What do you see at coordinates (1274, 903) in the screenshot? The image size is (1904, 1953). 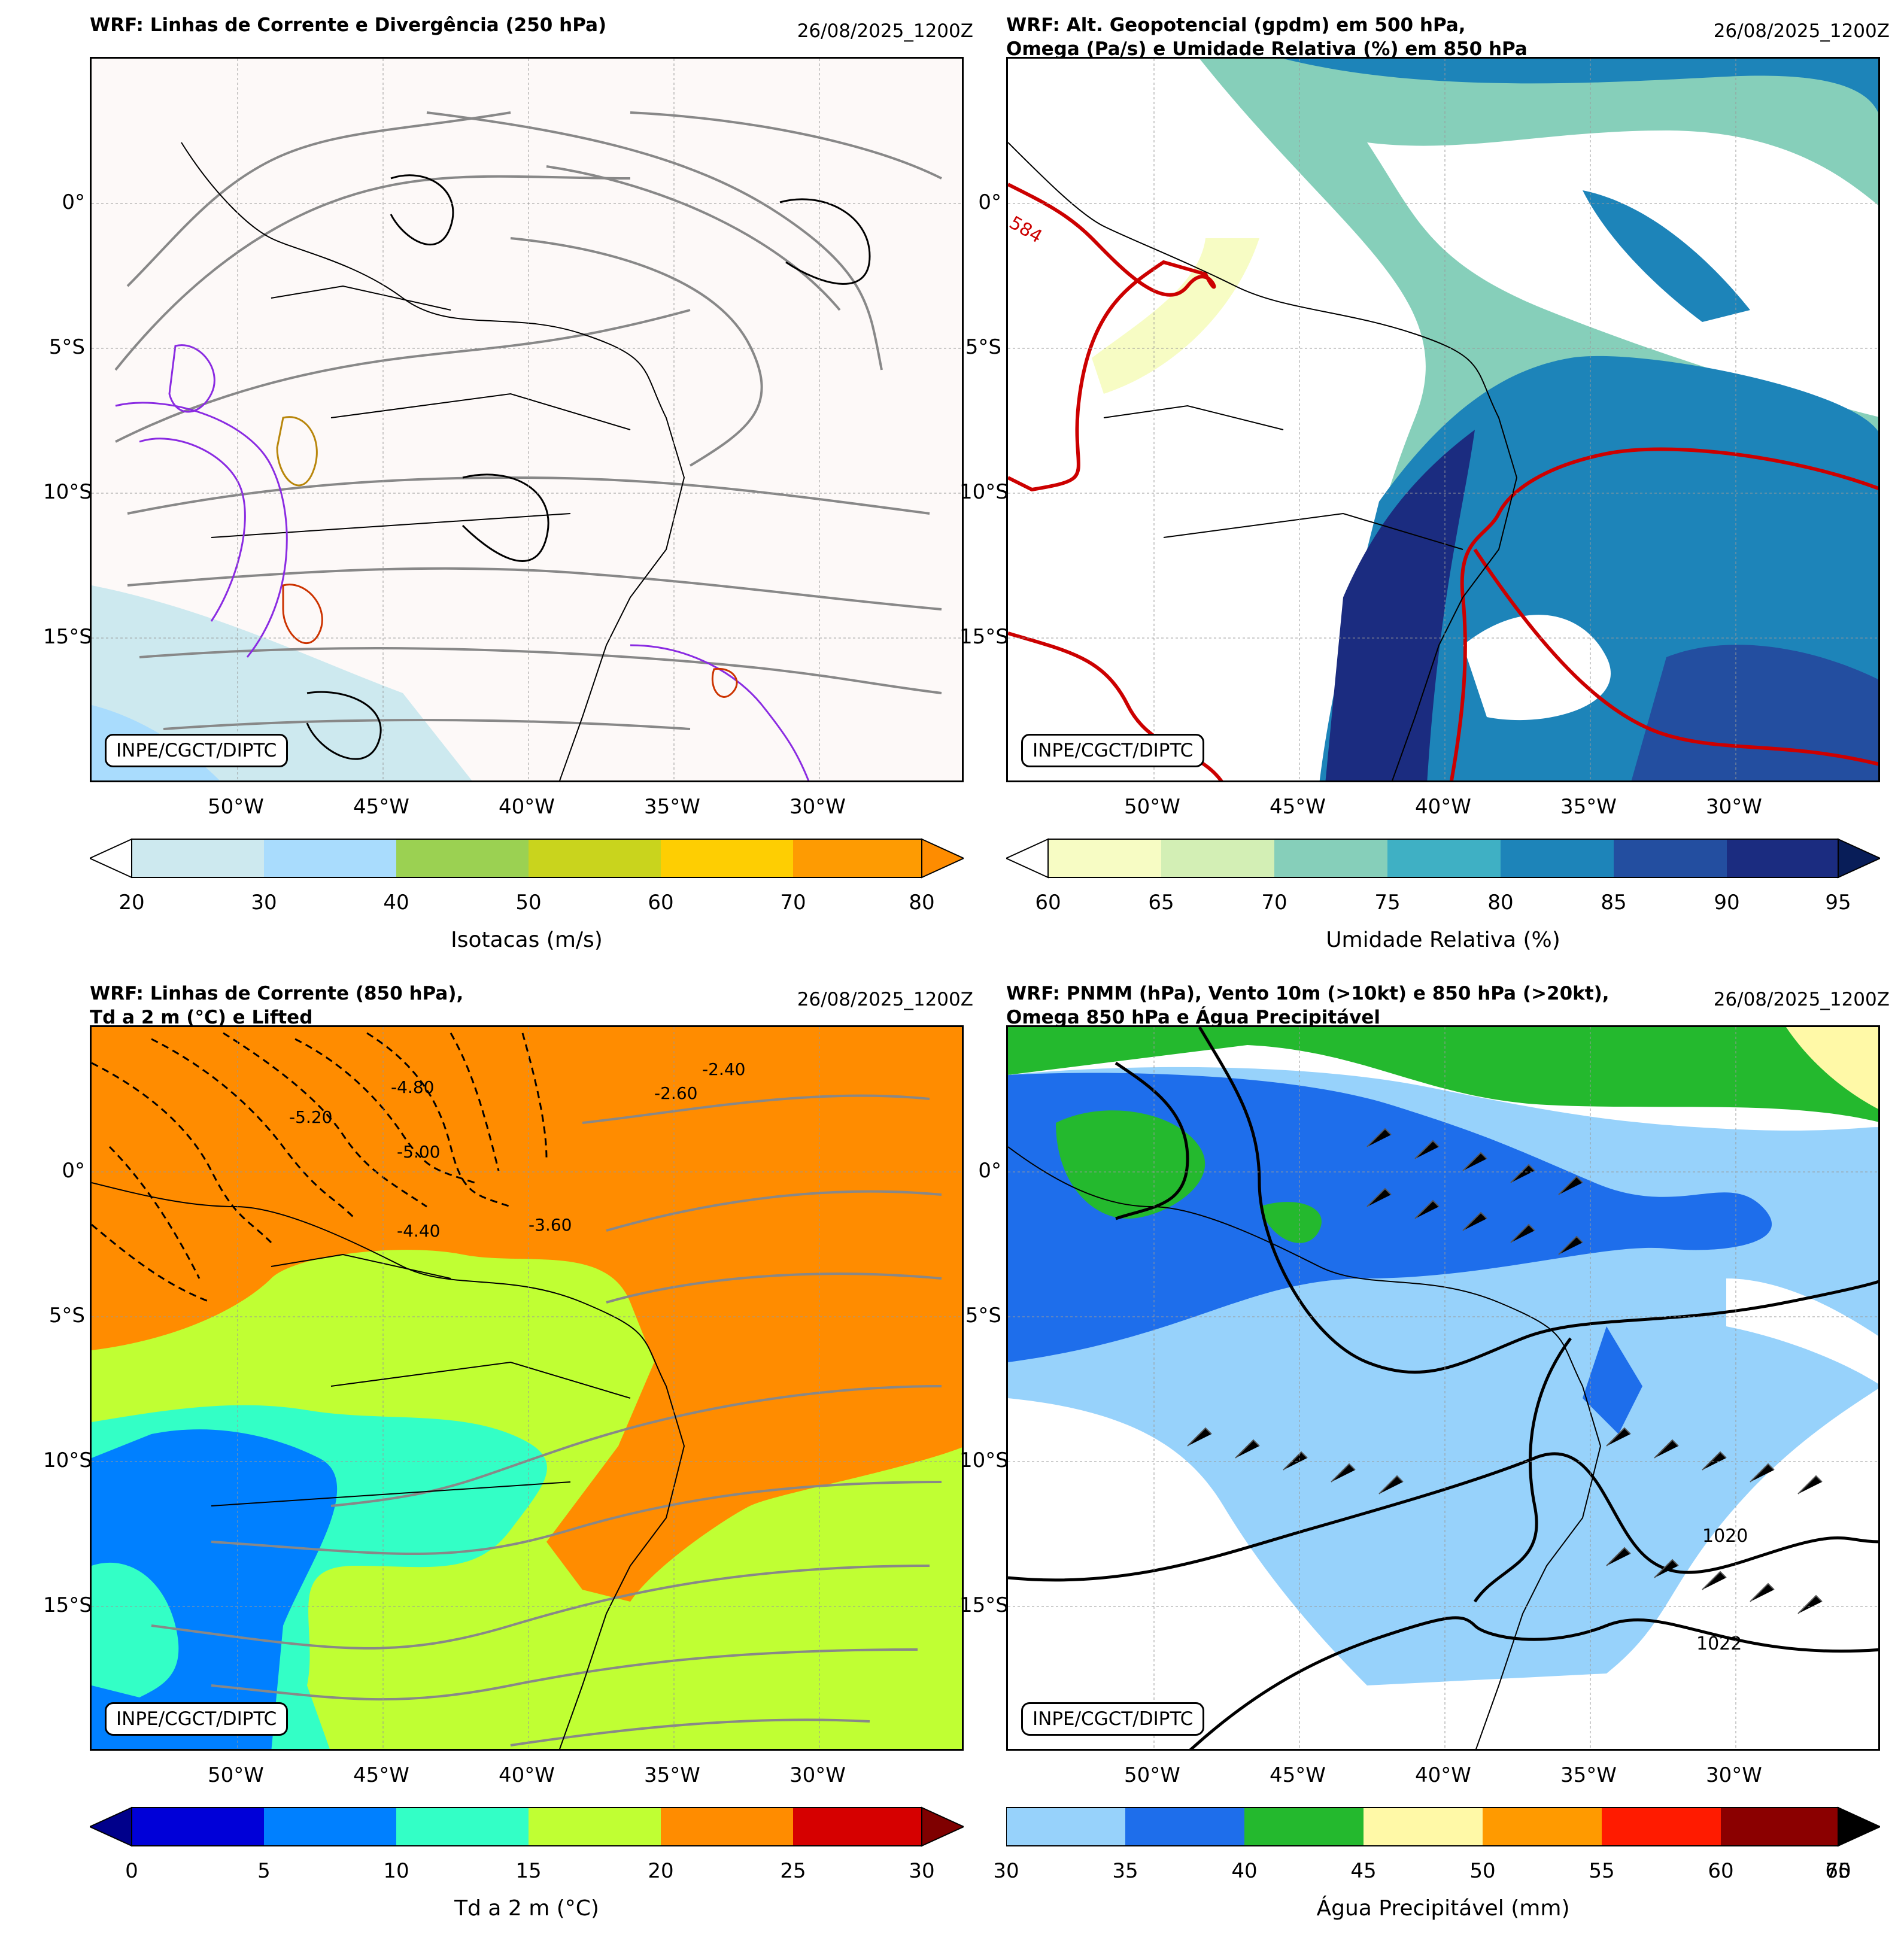 I see `colorbar-tick: 70` at bounding box center [1274, 903].